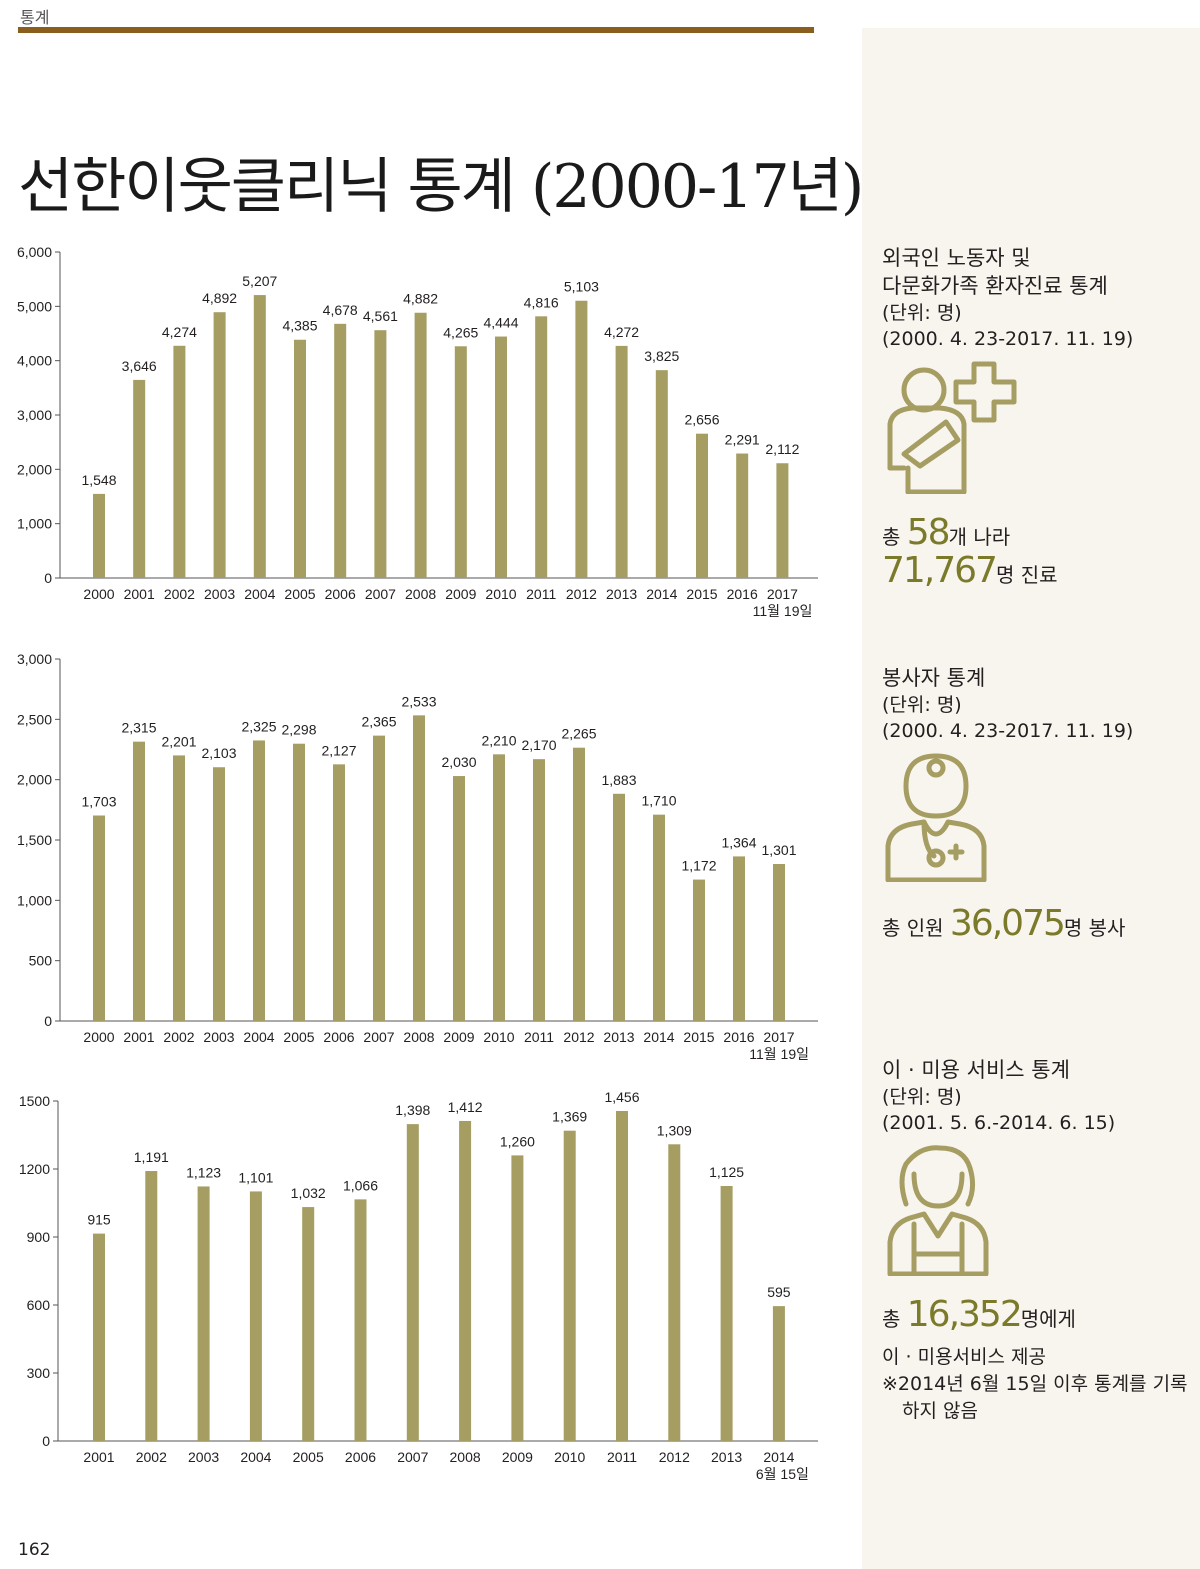  What do you see at coordinates (34, 1550) in the screenshot?
I see `page-number: 162` at bounding box center [34, 1550].